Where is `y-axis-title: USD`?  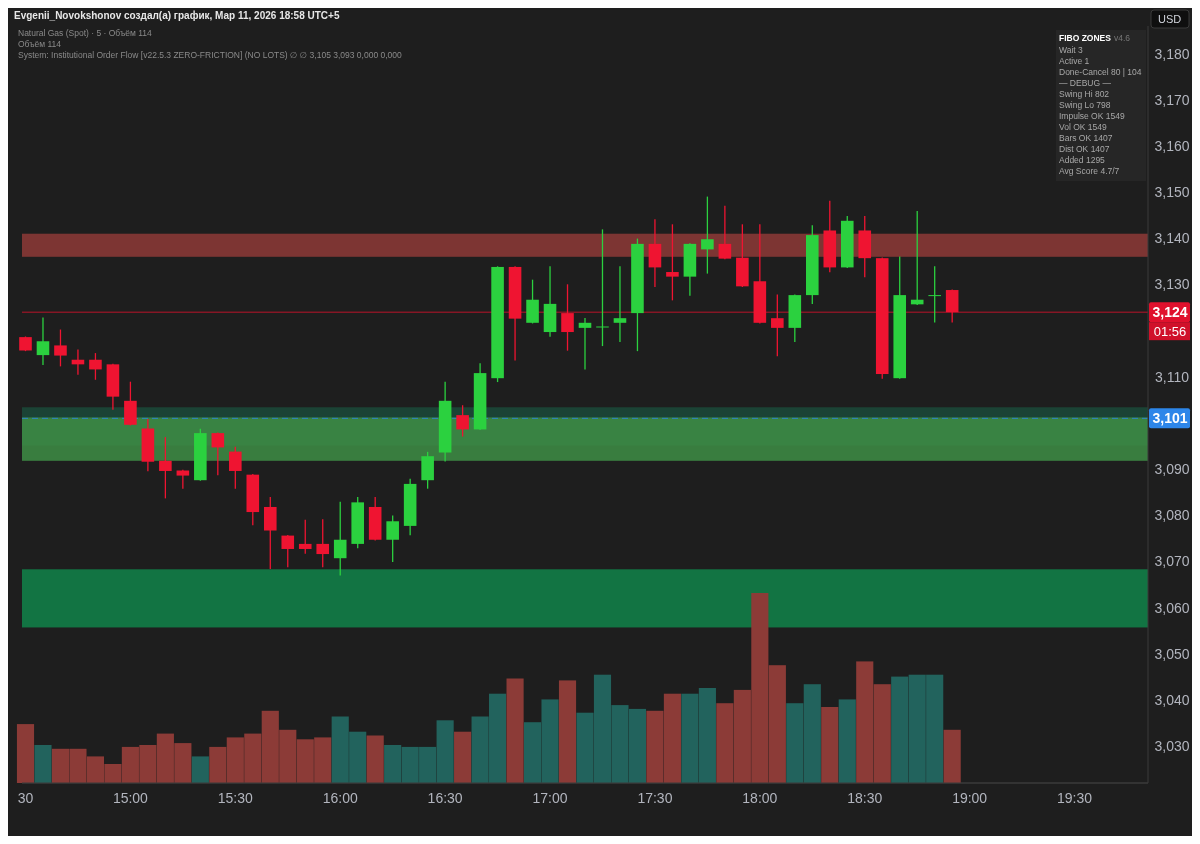
y-axis-title: USD is located at coordinates (1170, 19).